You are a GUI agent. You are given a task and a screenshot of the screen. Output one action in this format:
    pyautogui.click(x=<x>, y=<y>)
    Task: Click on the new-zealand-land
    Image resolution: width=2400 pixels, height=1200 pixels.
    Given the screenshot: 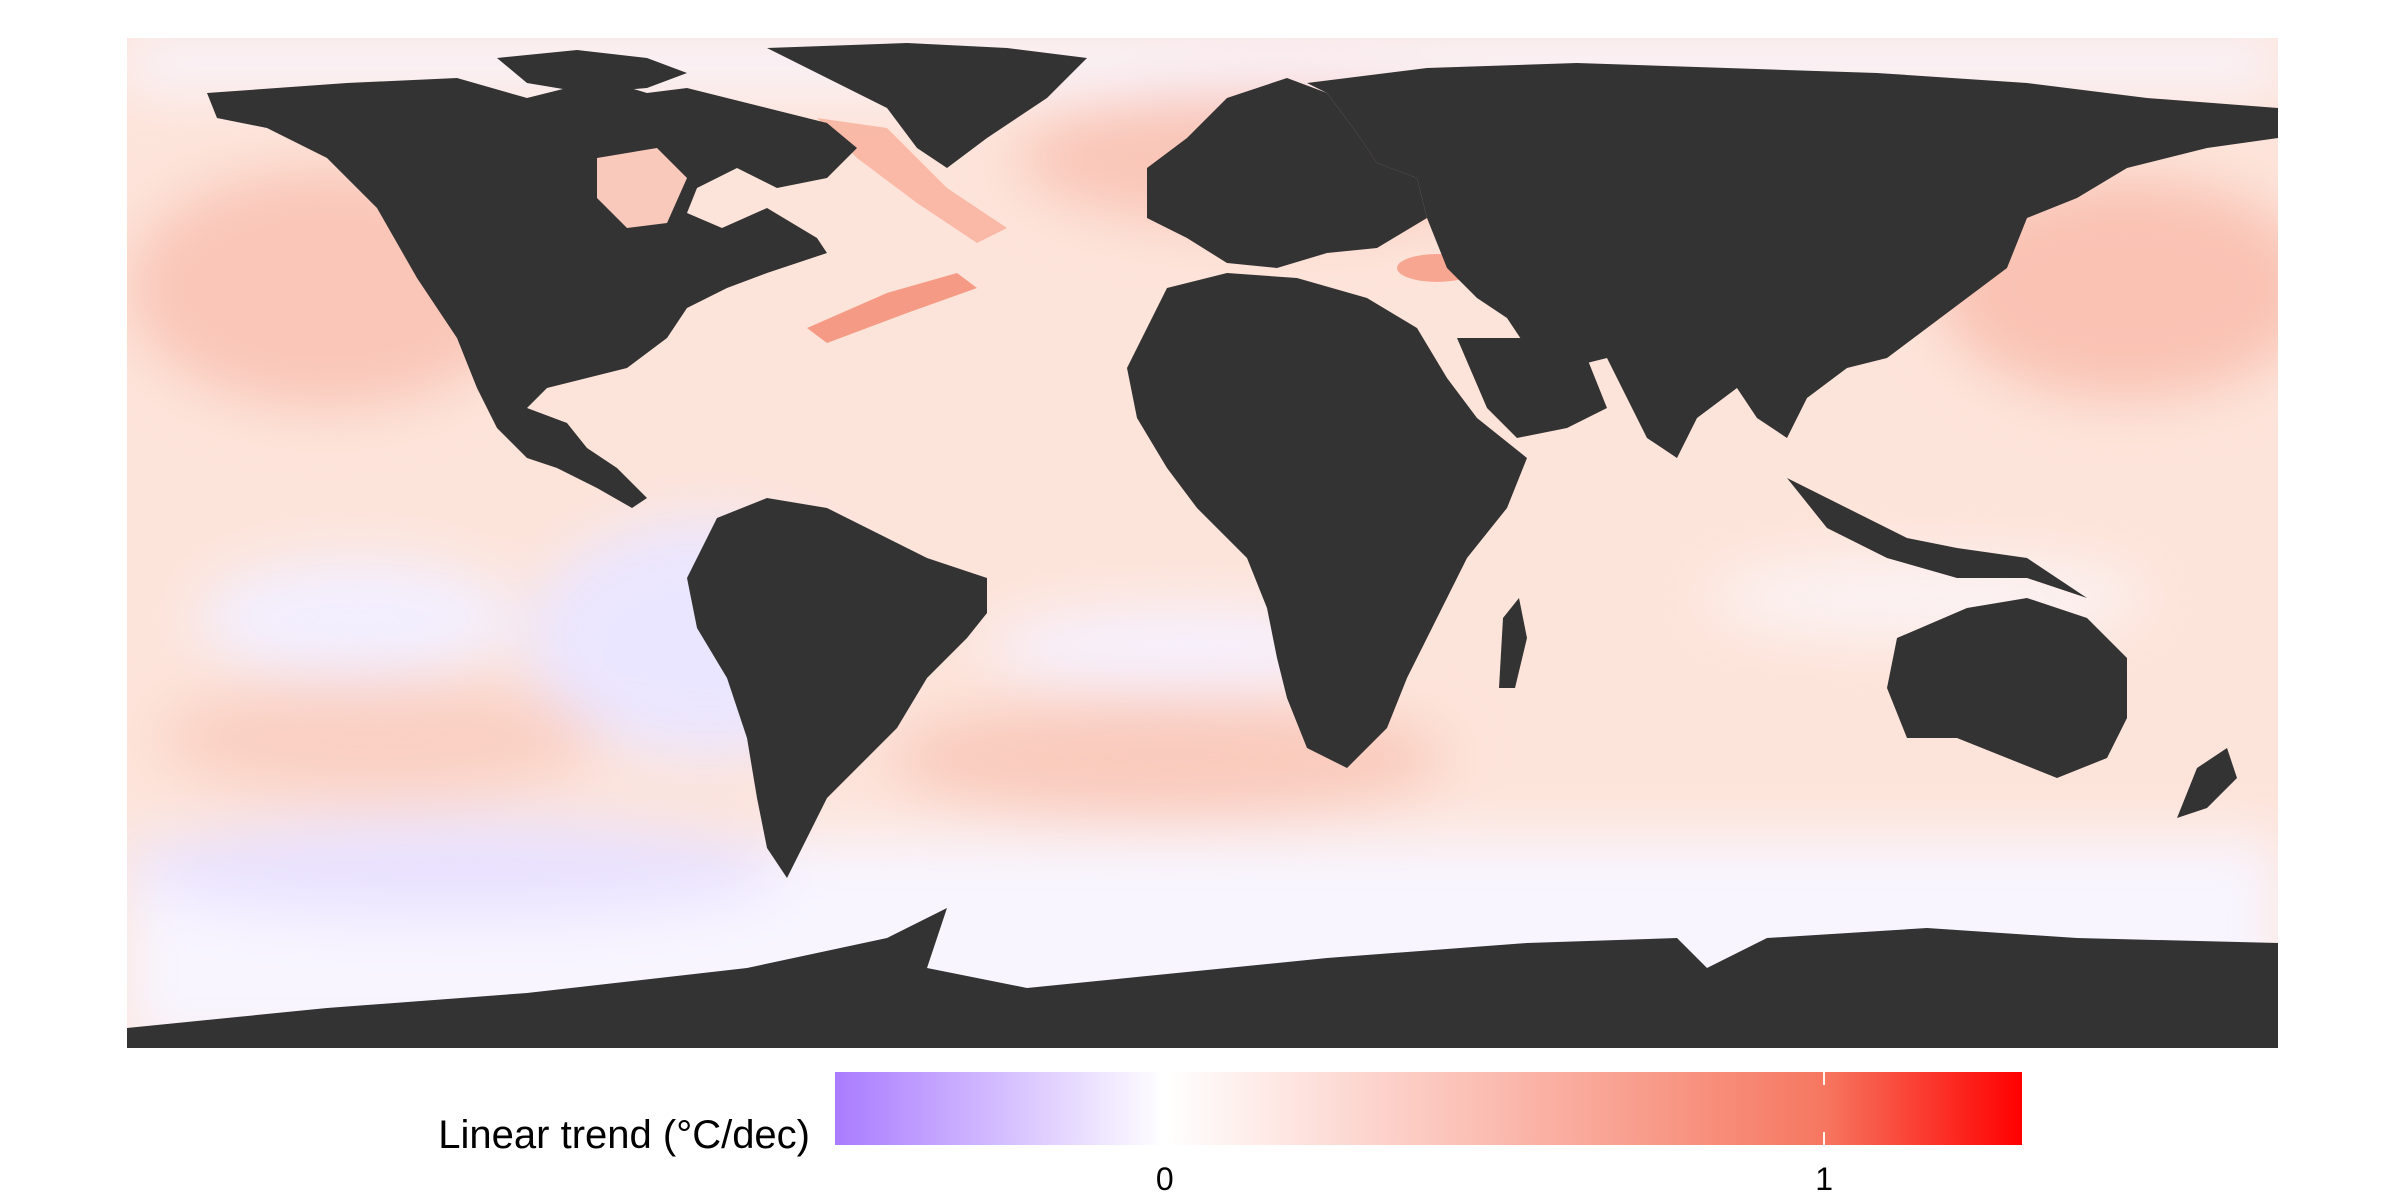 What is the action you would take?
    pyautogui.click(x=2207, y=783)
    